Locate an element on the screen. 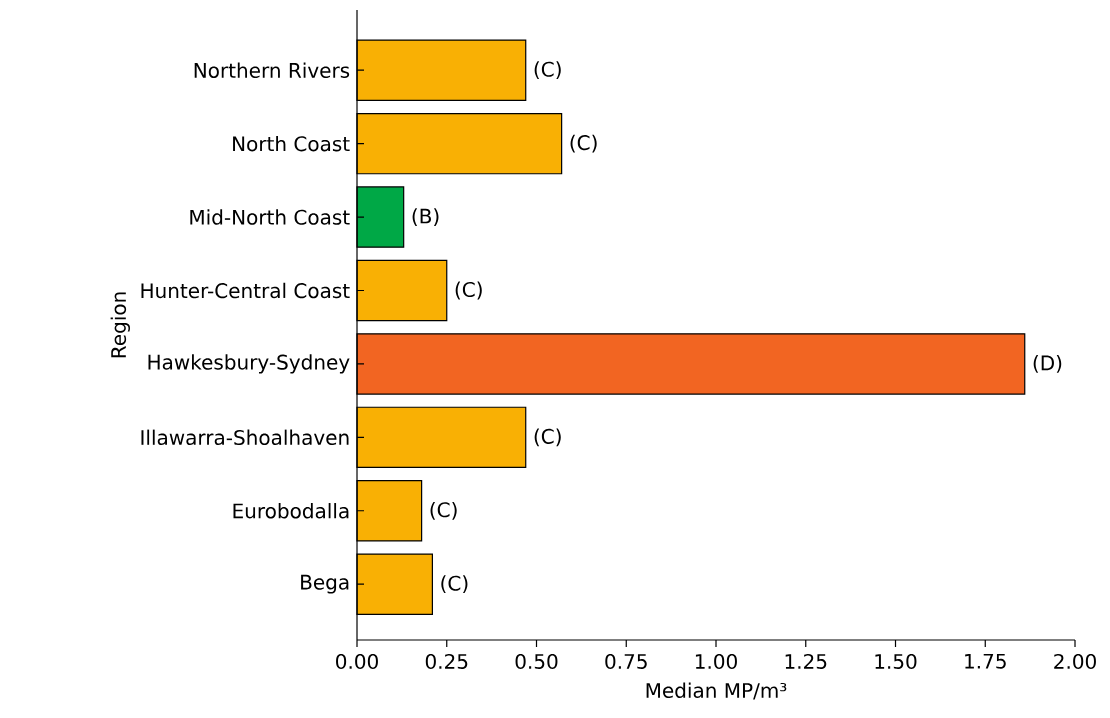 The image size is (1110, 718). y-tick-label: Illawarra-Shoalhaven is located at coordinates (245, 437).